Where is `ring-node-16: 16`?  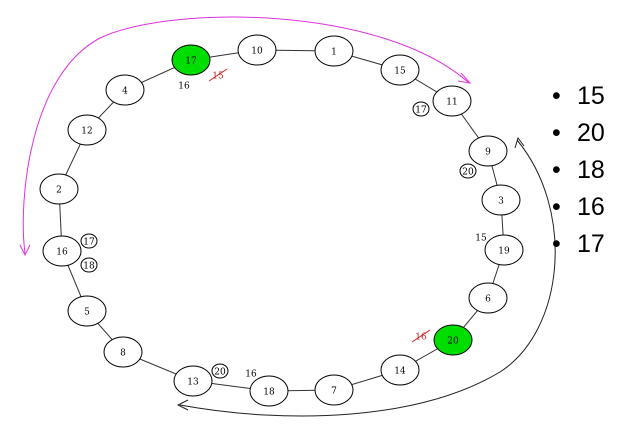 ring-node-16: 16 is located at coordinates (62, 251).